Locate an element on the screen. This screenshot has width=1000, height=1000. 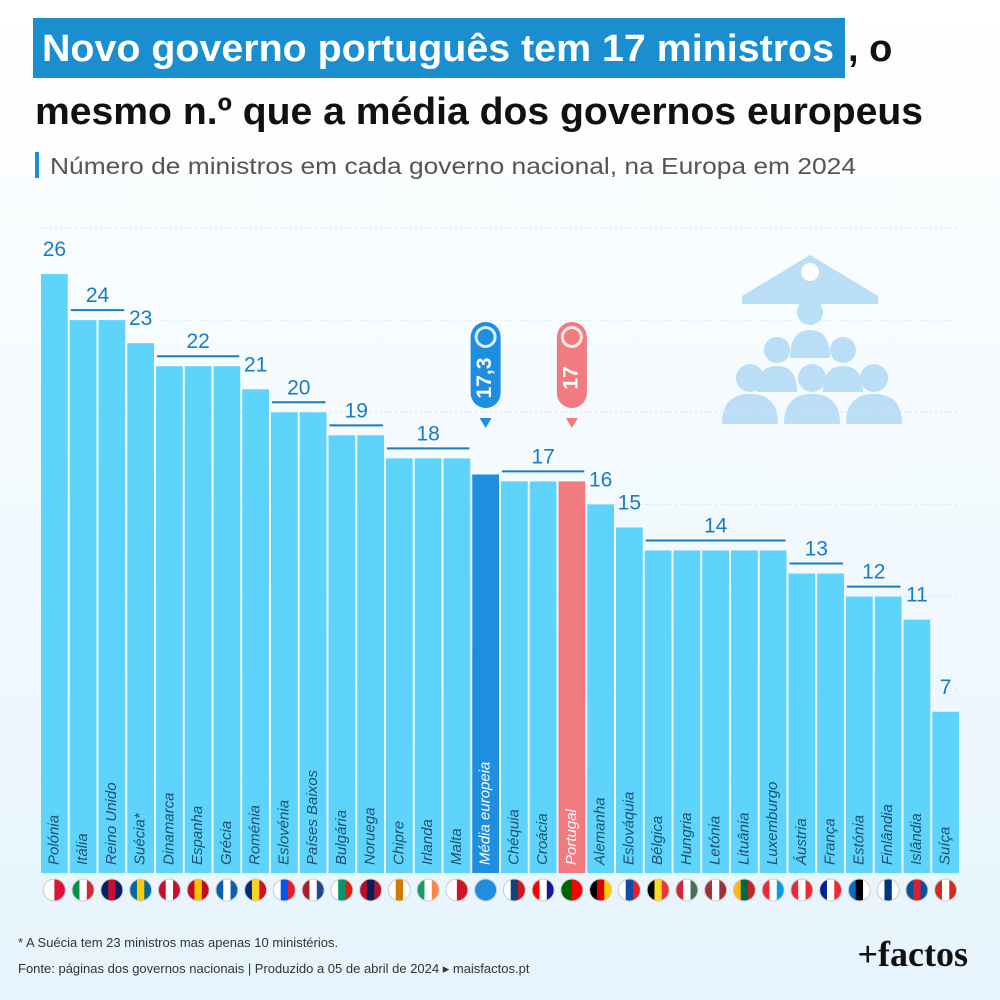
category-label: Lituânia is located at coordinates (743, 838).